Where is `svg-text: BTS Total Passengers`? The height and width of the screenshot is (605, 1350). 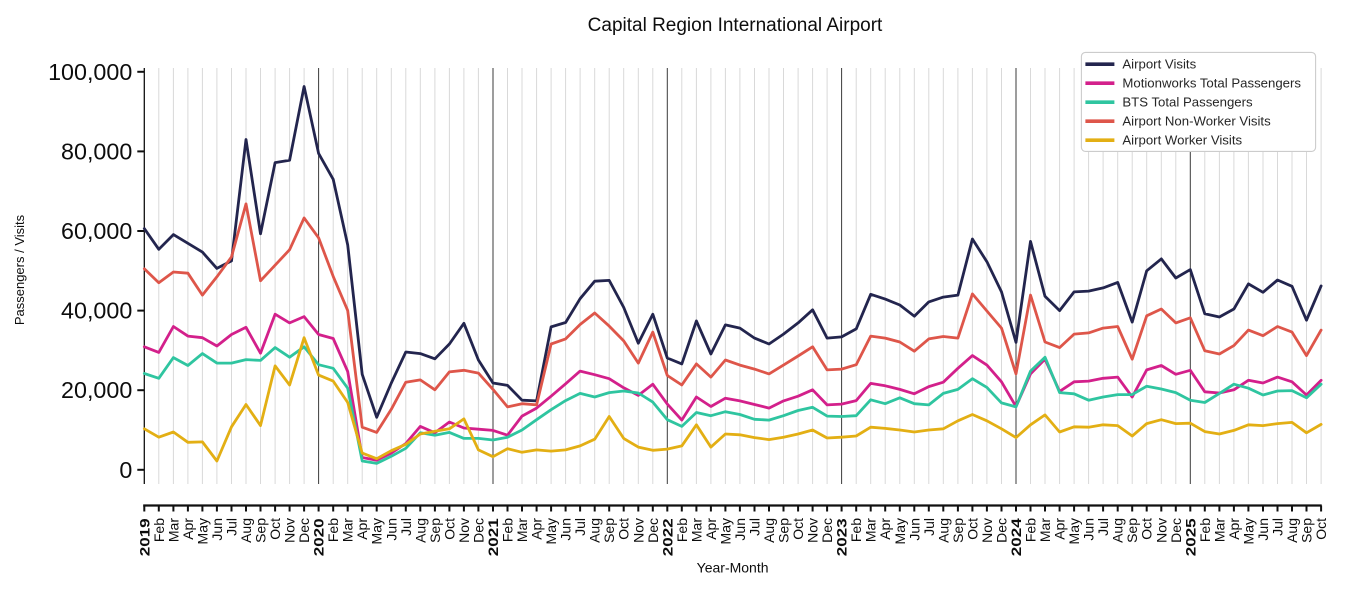 svg-text: BTS Total Passengers is located at coordinates (1187, 102).